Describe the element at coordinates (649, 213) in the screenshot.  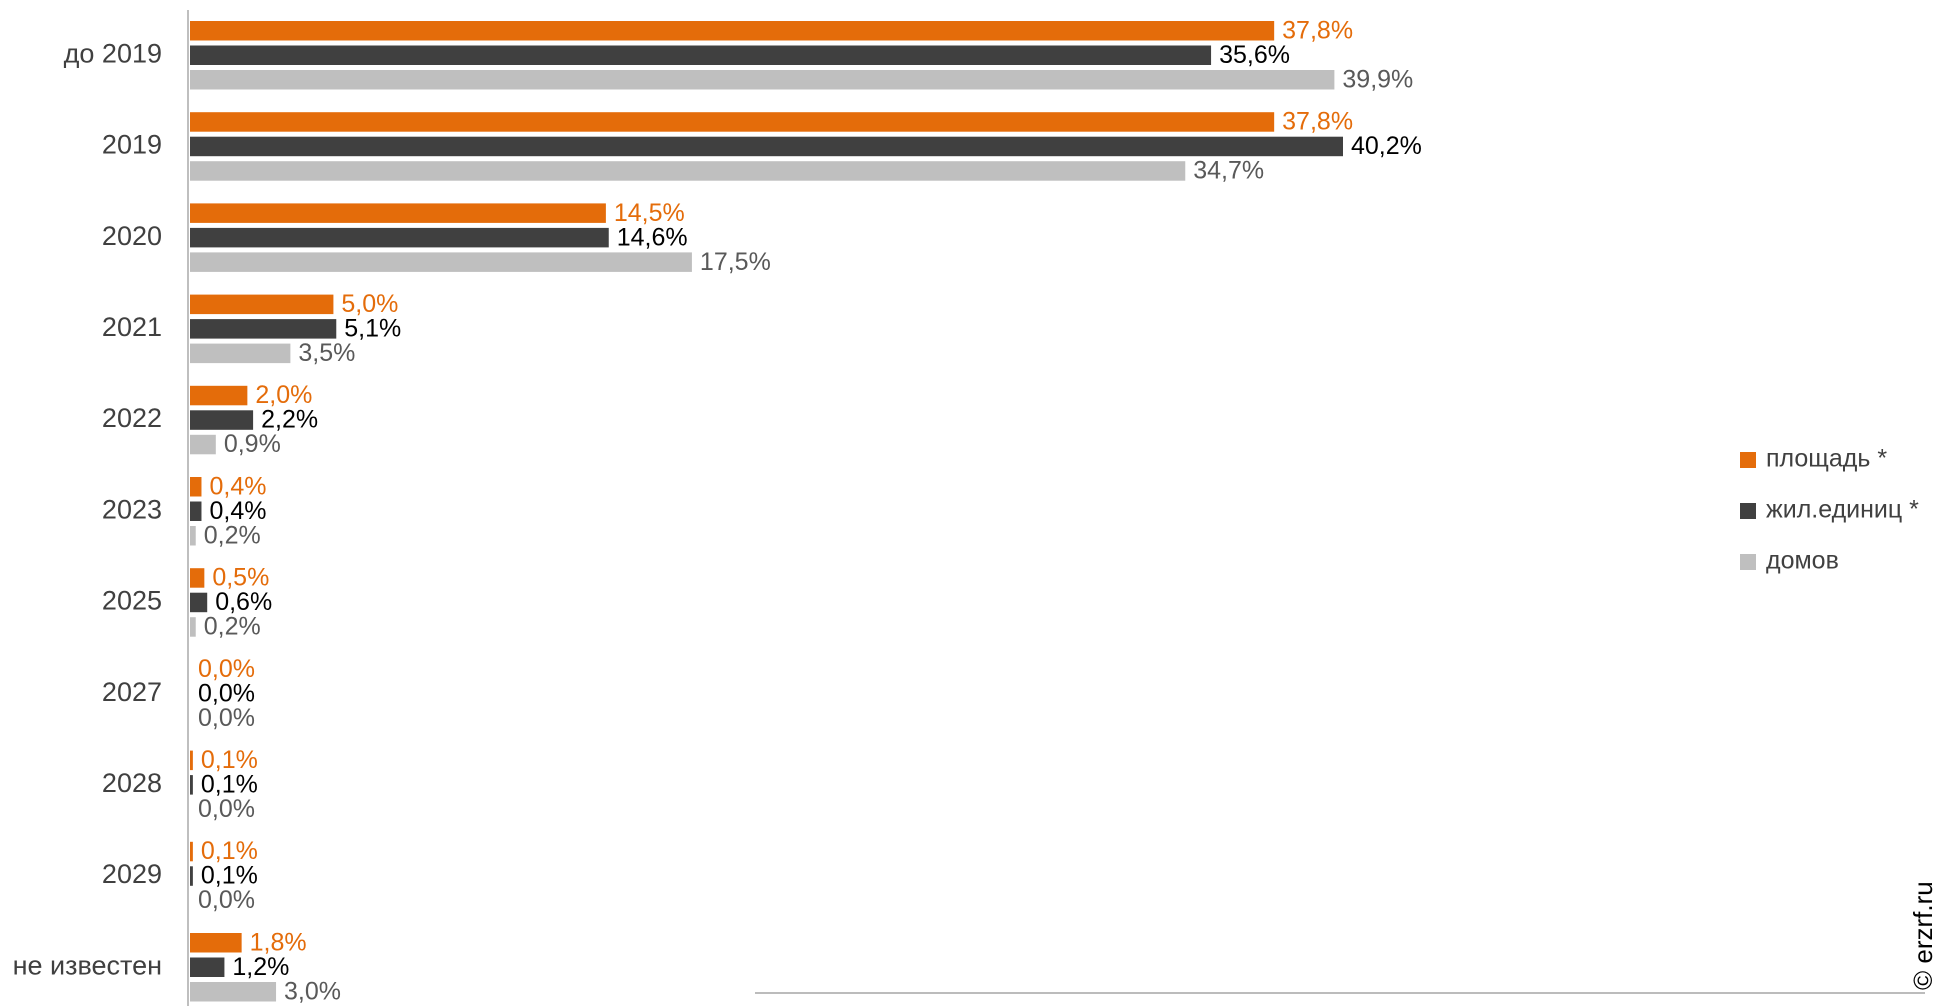
I see `data-label: 14,5%` at that location.